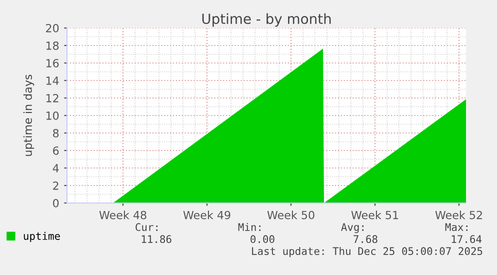 The image size is (497, 275). Describe the element at coordinates (52, 28) in the screenshot. I see `y-tick-label: 20` at that location.